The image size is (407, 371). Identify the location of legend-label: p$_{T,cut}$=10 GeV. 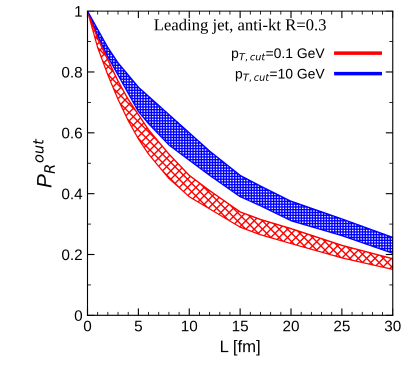
(280, 75).